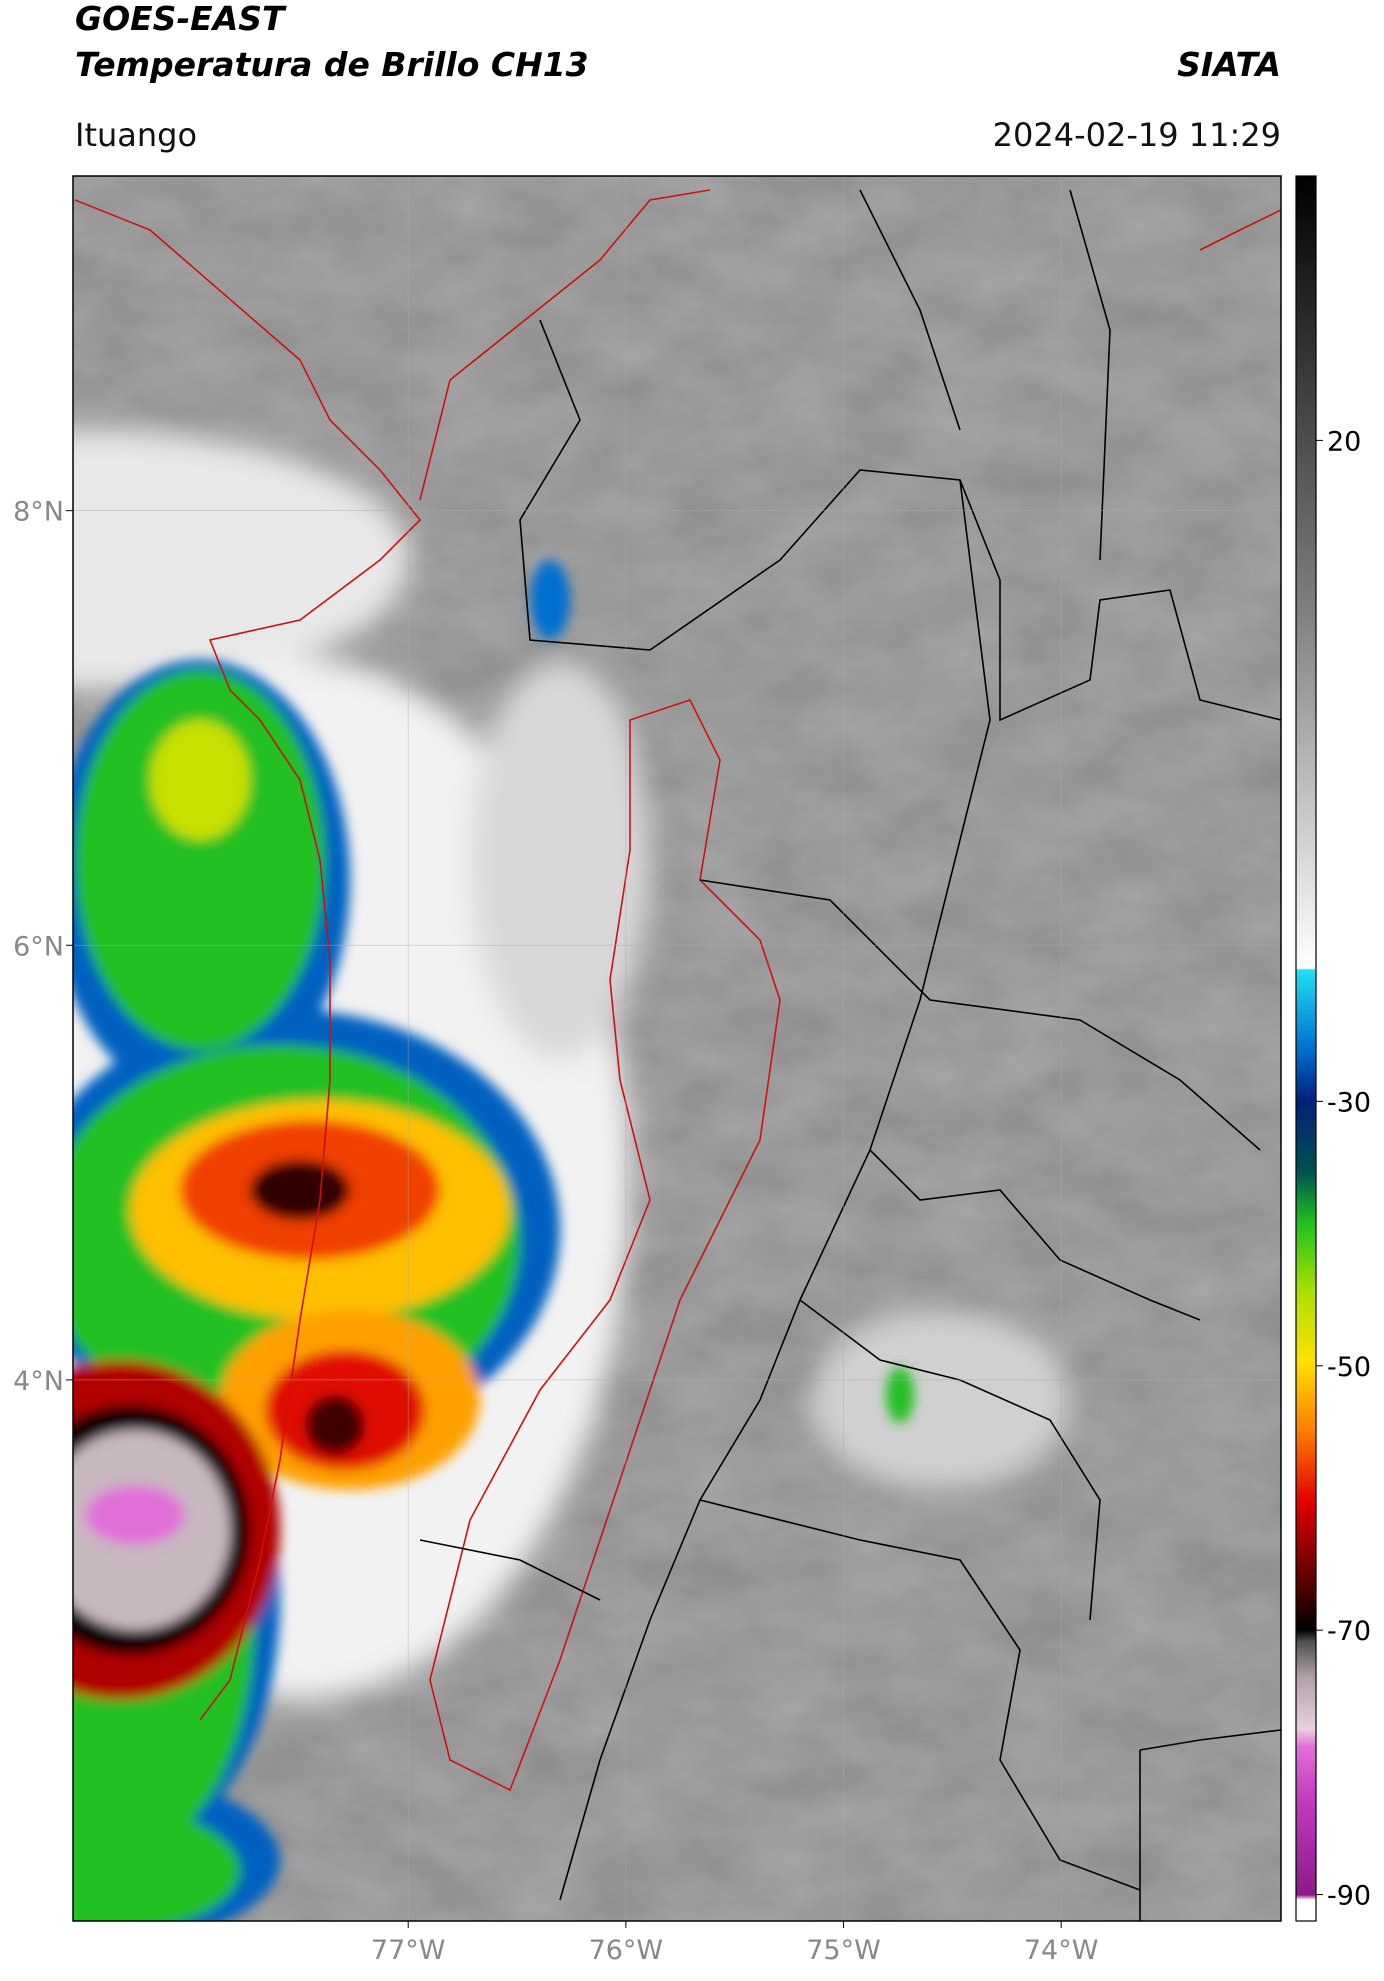 This screenshot has width=1384, height=1981. Describe the element at coordinates (626, 1950) in the screenshot. I see `x-tick-label: 76°W` at that location.